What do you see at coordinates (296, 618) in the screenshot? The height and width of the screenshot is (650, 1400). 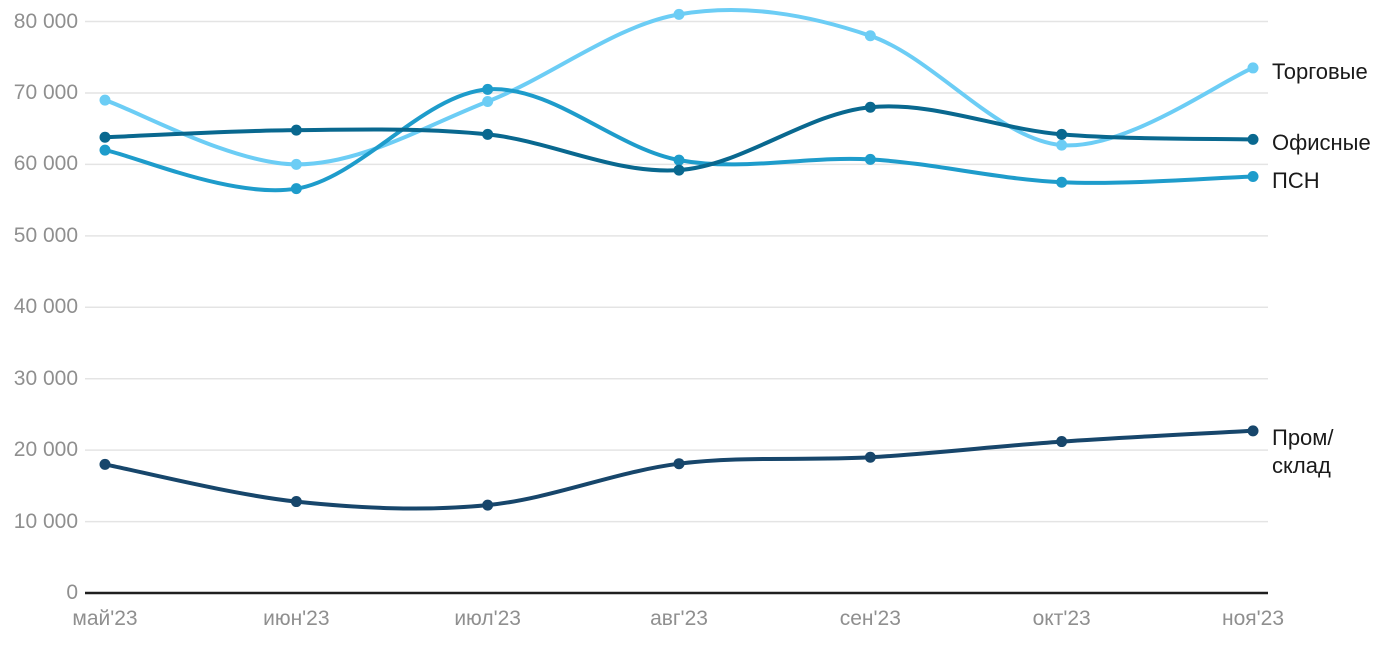 I see `x-tick-label: июн'23` at bounding box center [296, 618].